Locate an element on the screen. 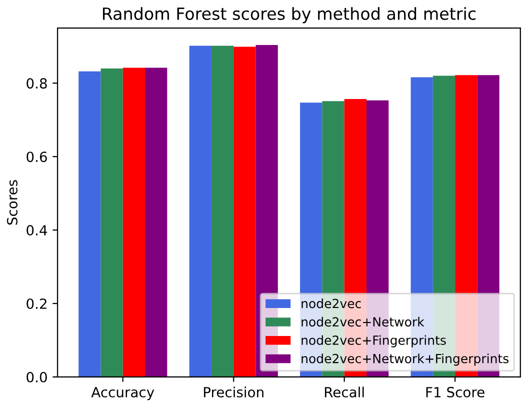 The width and height of the screenshot is (523, 401). legend-label: node2vec+Network+Fingerprints is located at coordinates (405, 360).